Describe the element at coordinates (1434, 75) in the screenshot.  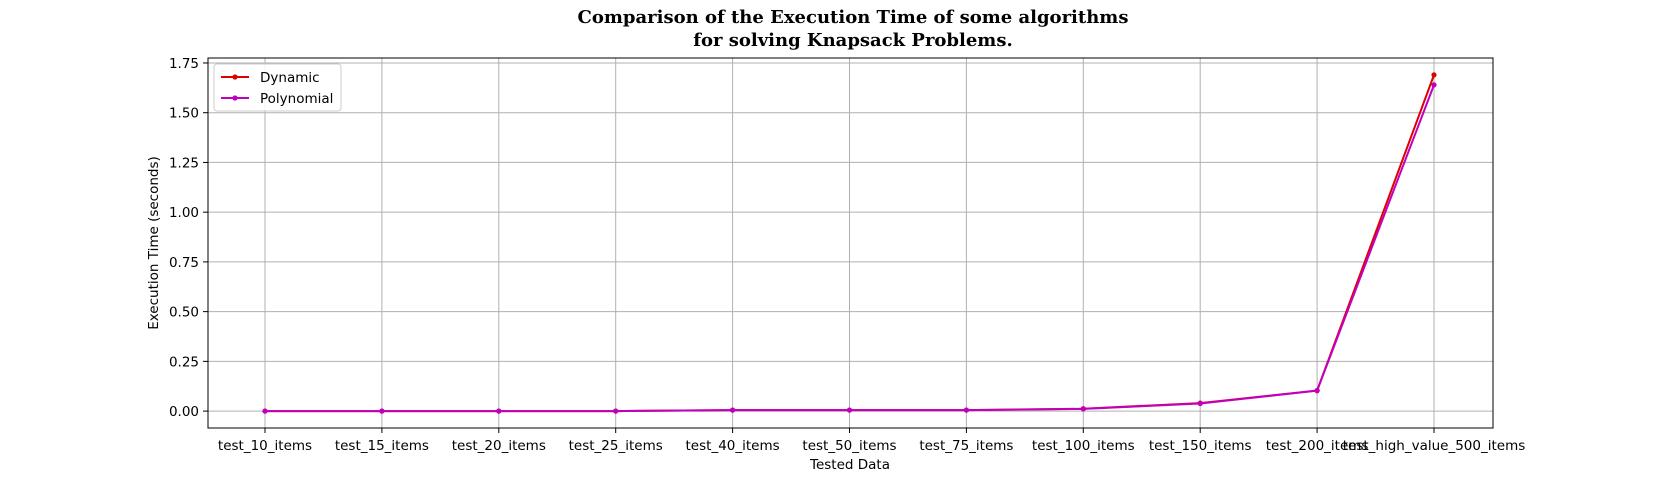
I see `data-point-dynamic` at that location.